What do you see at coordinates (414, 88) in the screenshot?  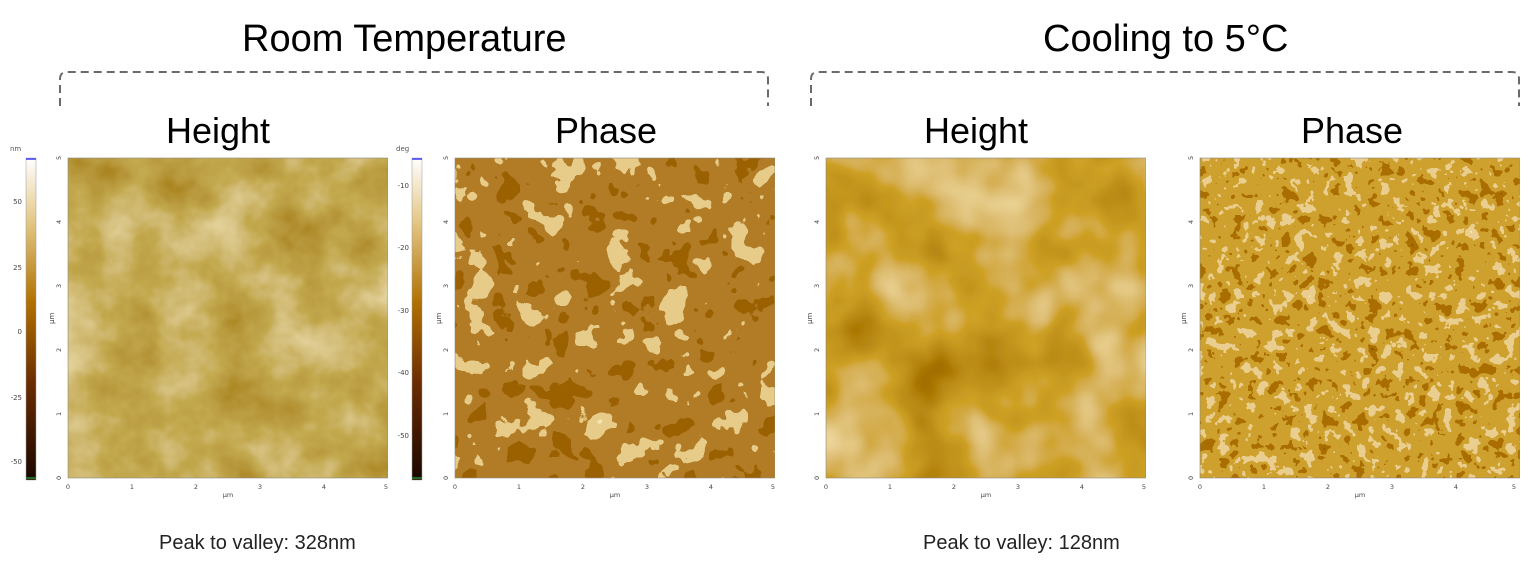 I see `bracket-room-temperature` at bounding box center [414, 88].